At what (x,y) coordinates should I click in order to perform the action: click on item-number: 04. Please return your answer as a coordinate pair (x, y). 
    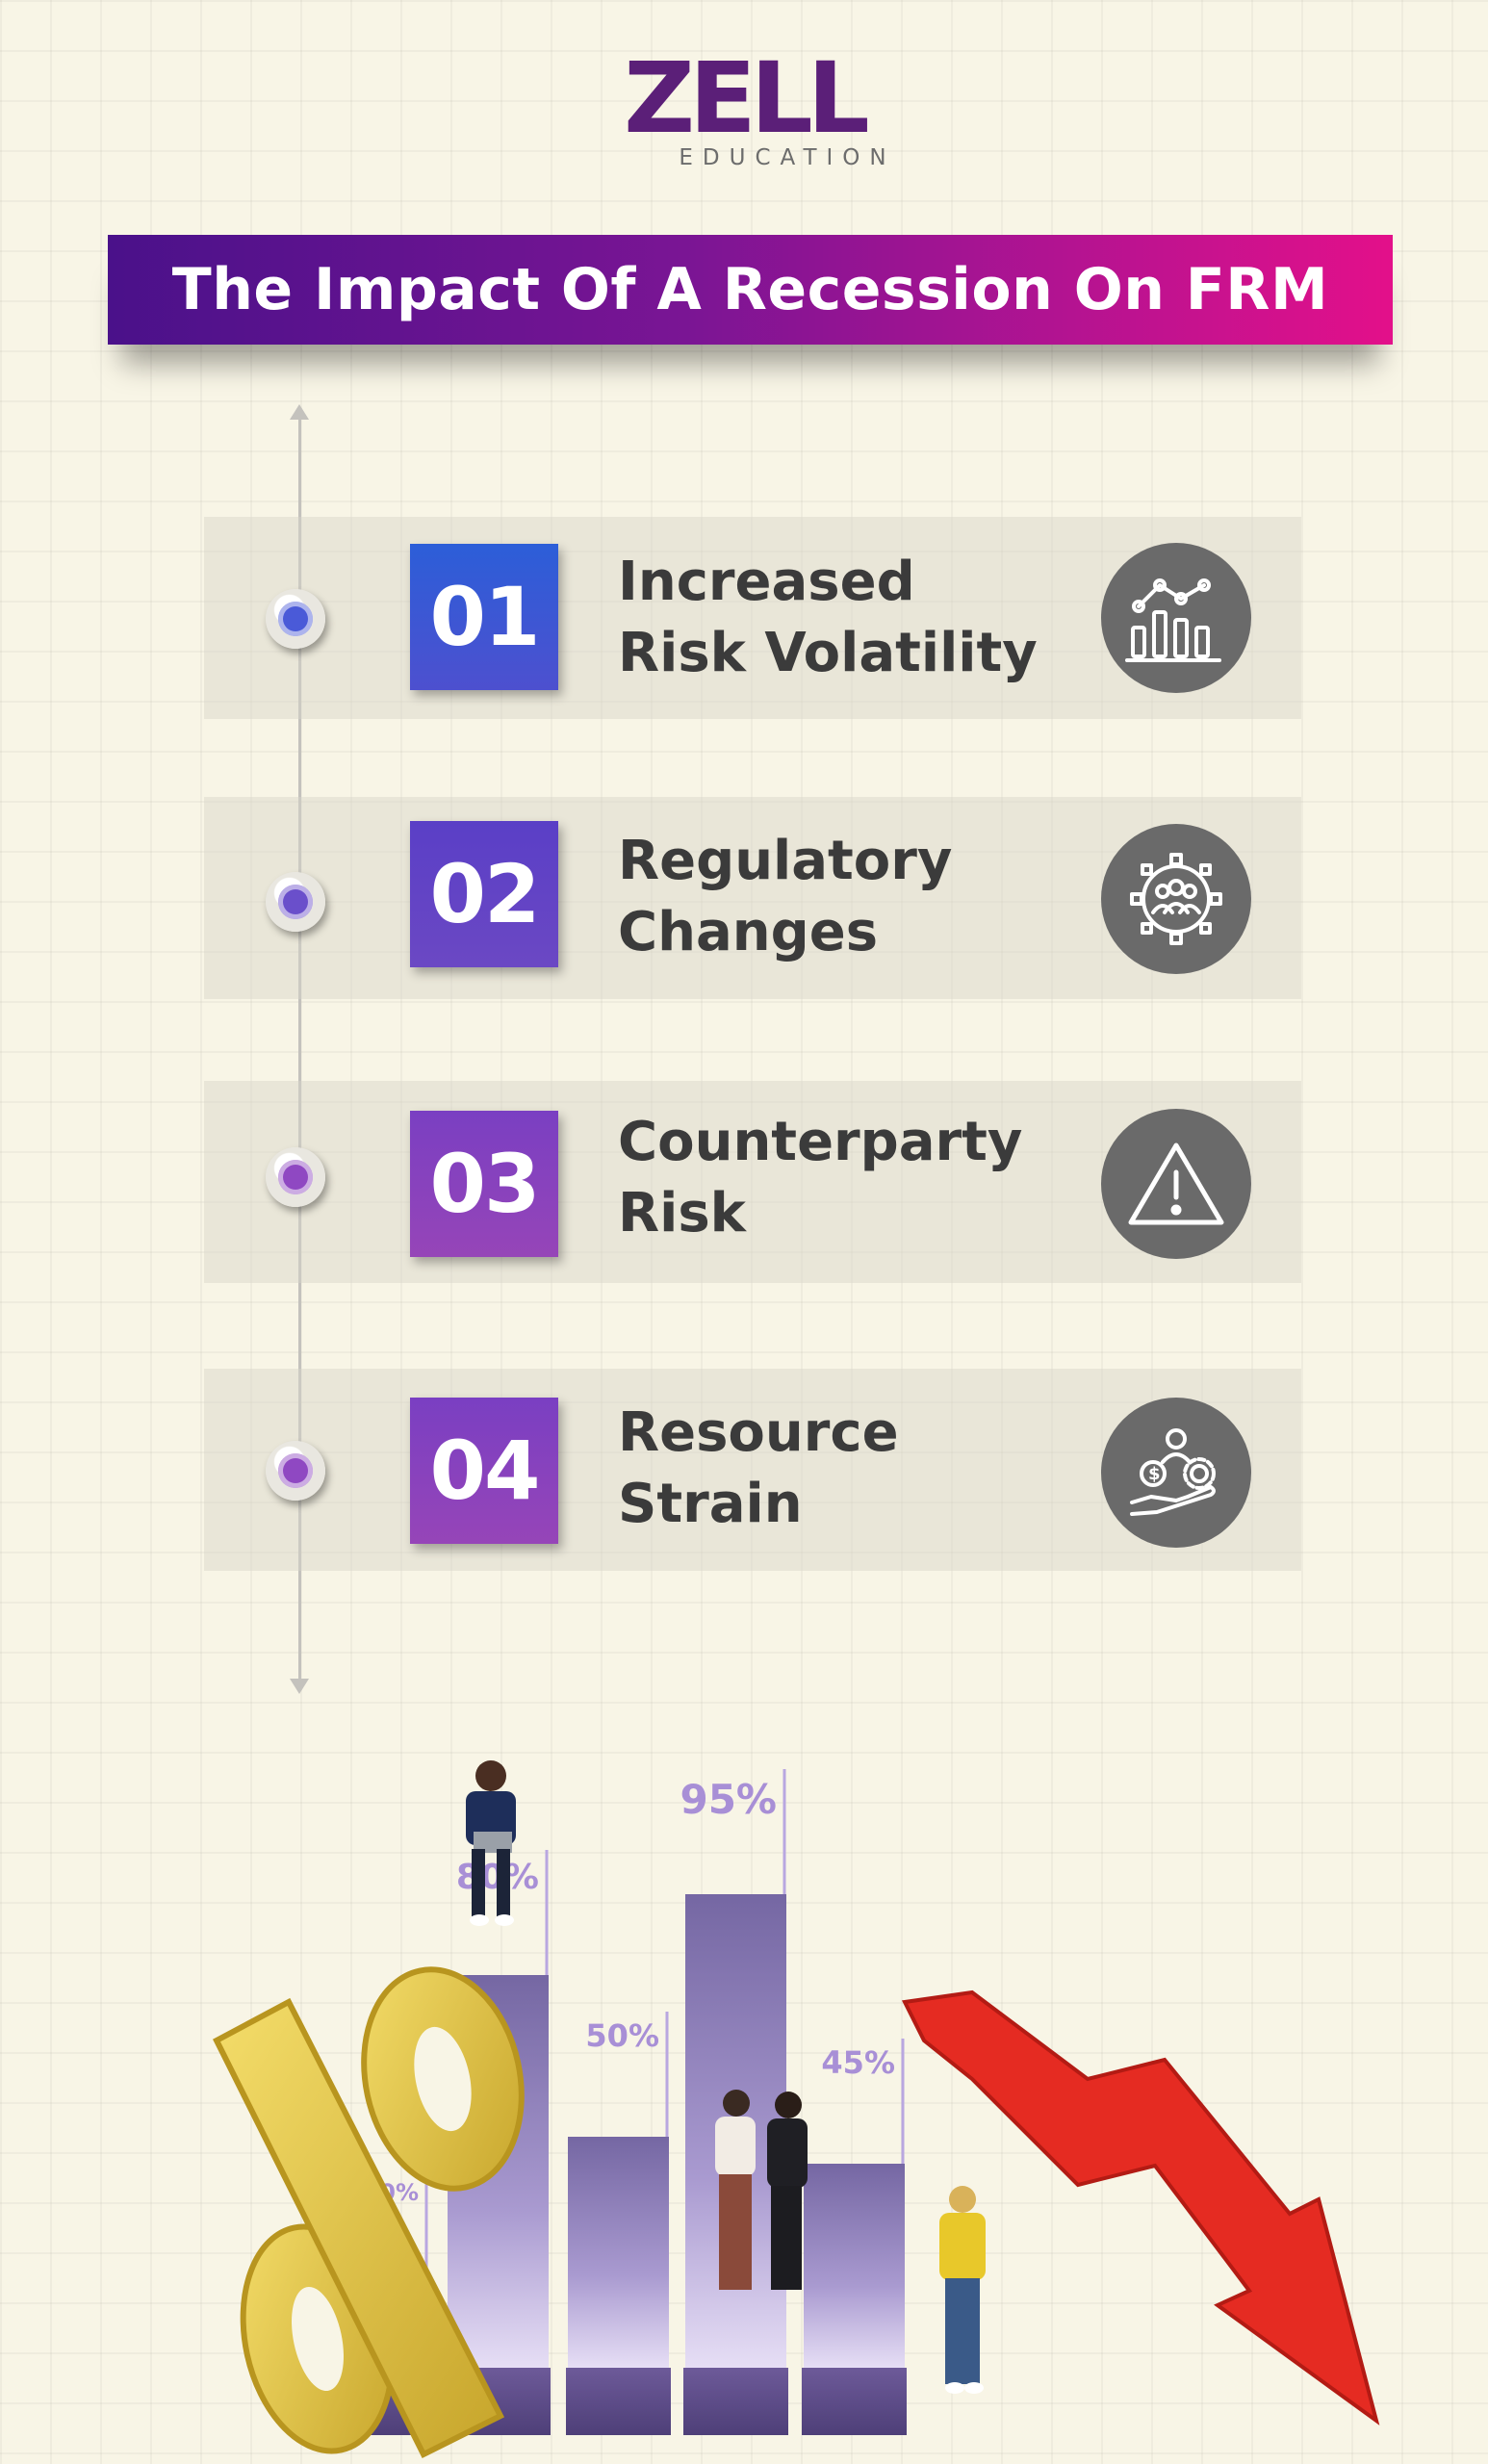
    Looking at the image, I should click on (485, 1471).